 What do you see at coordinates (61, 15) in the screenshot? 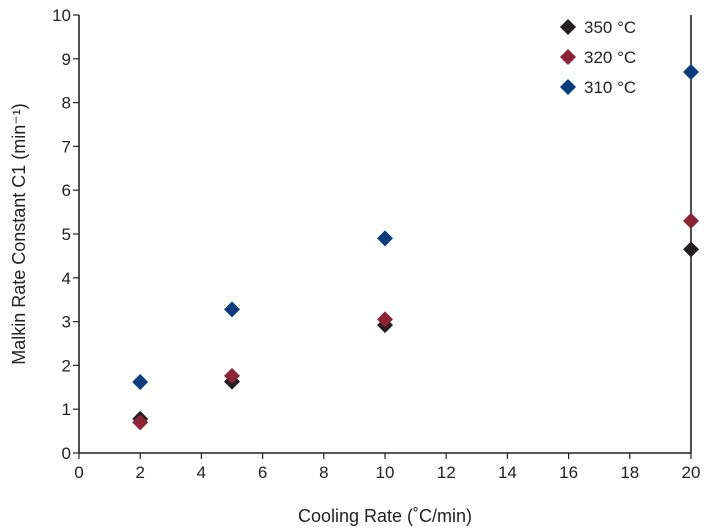
I see `y-tick-label: 10` at bounding box center [61, 15].